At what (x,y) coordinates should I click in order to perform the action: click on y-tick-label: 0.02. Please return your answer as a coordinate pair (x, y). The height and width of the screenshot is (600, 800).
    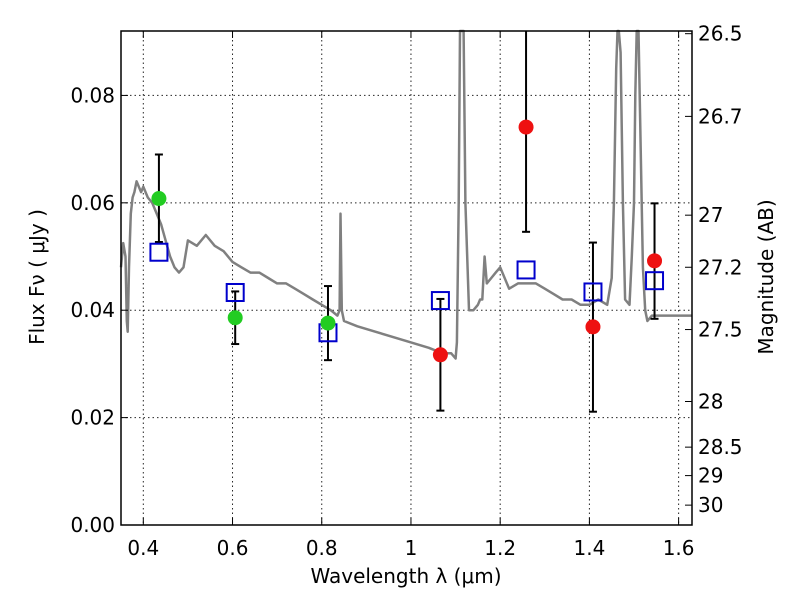
    Looking at the image, I should click on (92, 418).